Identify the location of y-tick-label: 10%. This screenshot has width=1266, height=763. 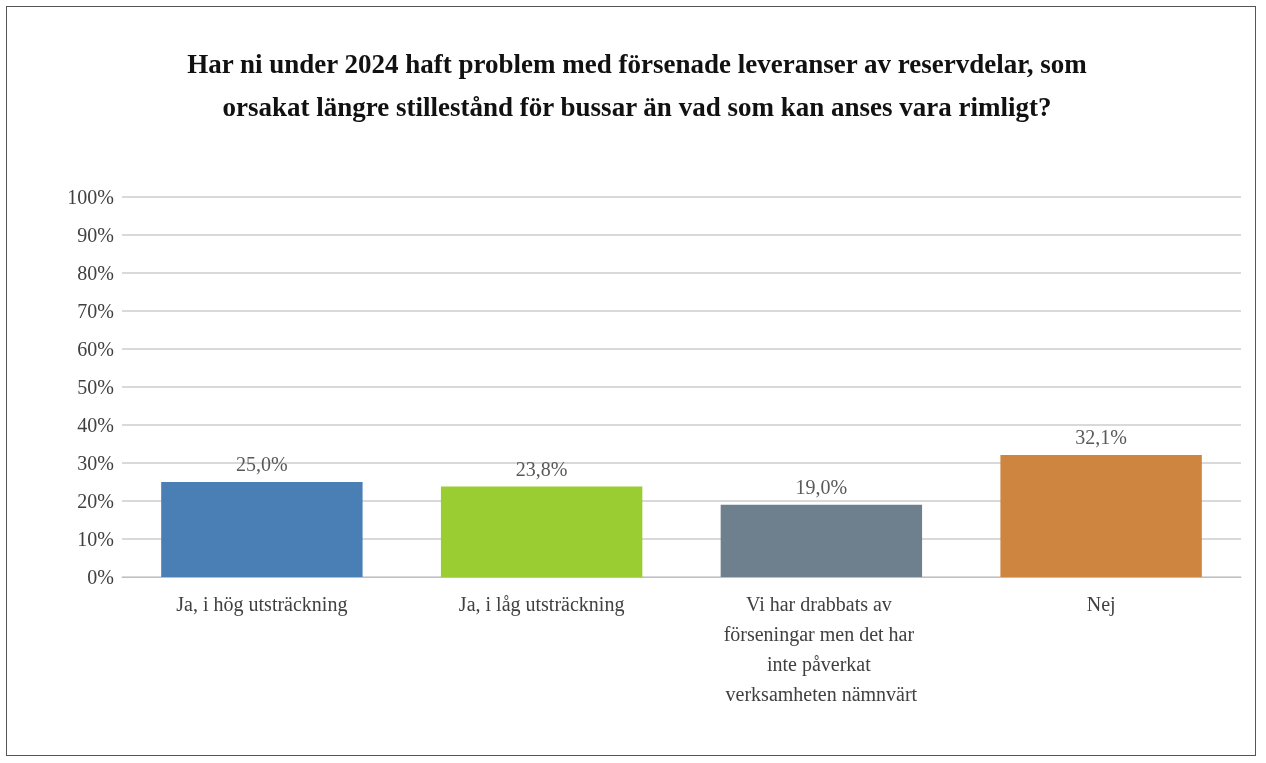
(95, 539).